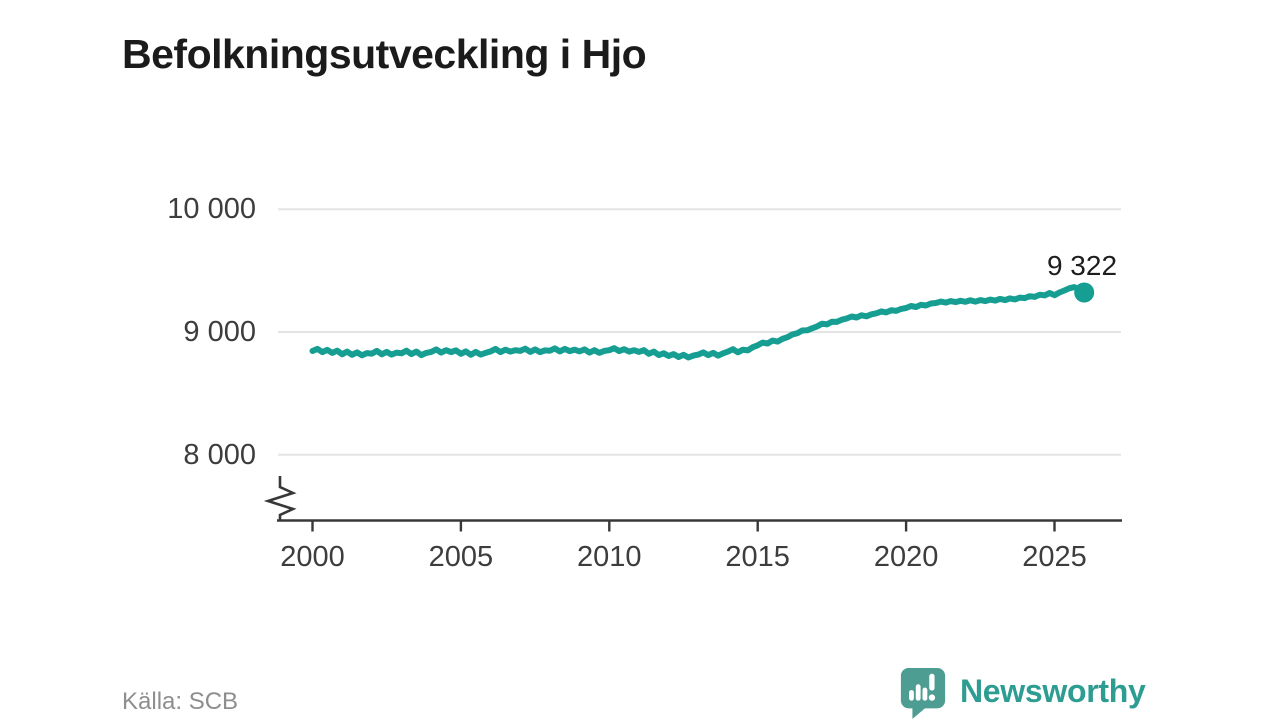  I want to click on newsworthy-branding: Newsworthy, so click(1043, 691).